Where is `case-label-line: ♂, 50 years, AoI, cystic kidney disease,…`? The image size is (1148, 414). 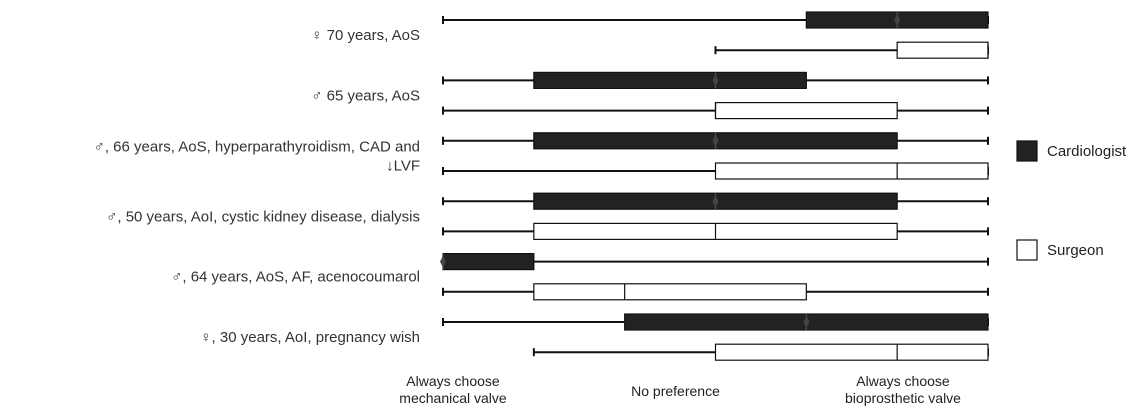 case-label-line: ♂, 50 years, AoI, cystic kidney disease,… is located at coordinates (263, 216).